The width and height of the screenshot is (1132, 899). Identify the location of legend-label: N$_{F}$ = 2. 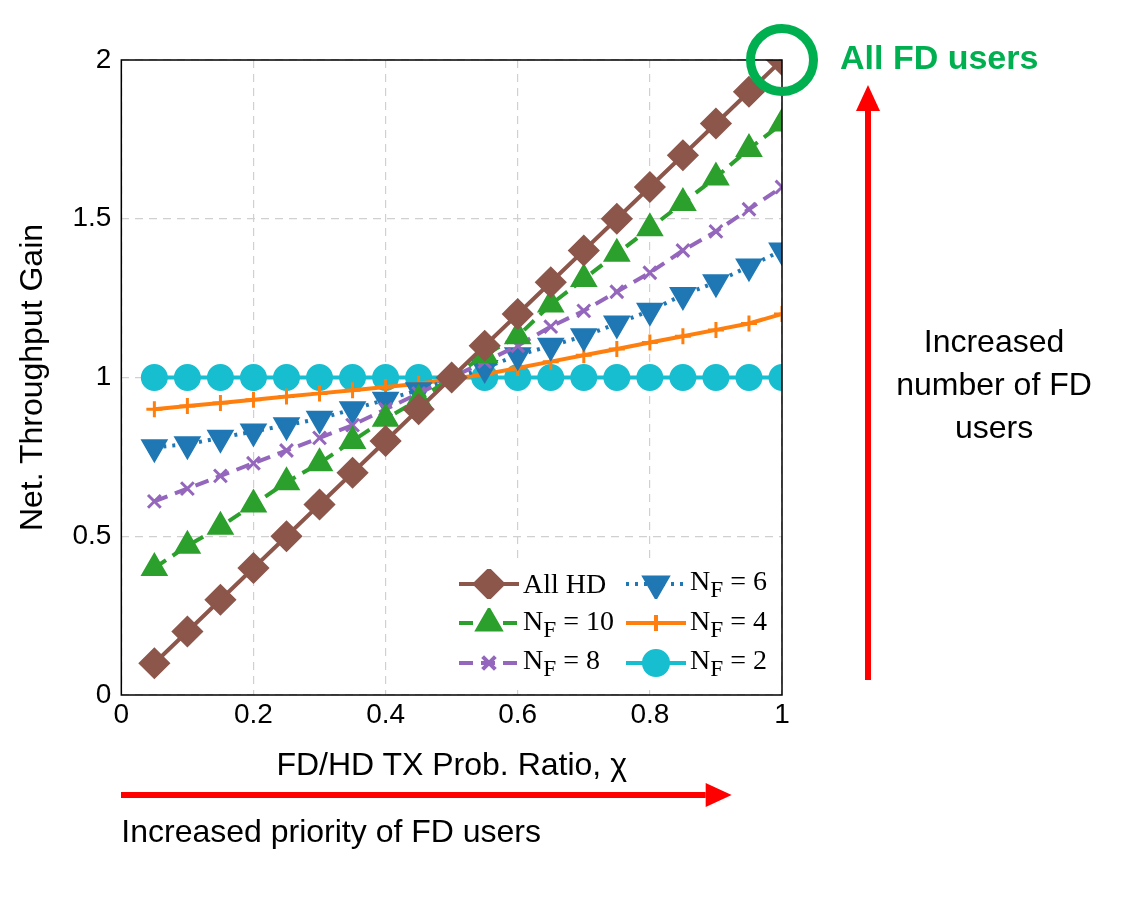
(729, 663).